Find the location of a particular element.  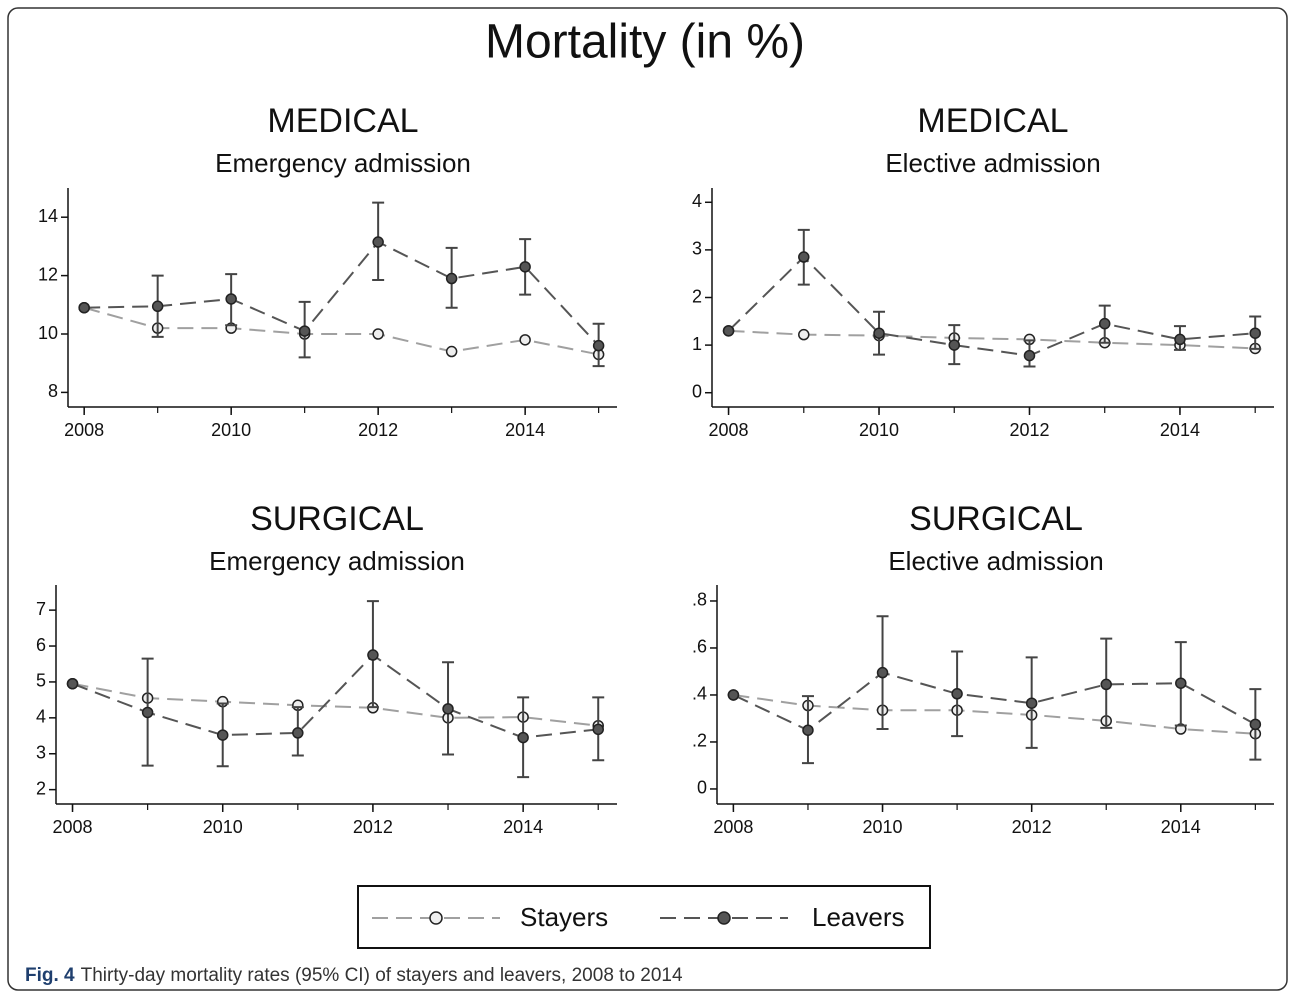

y-tick-label: .2 is located at coordinates (699, 741).